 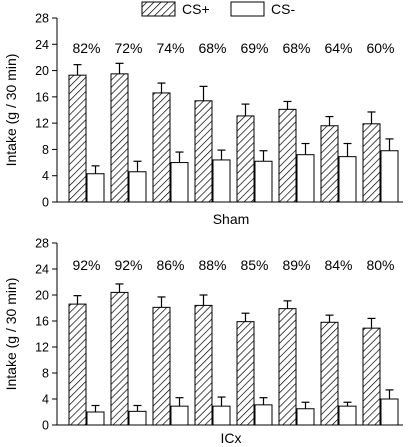 What do you see at coordinates (296, 265) in the screenshot?
I see `percent-annotation: 89%` at bounding box center [296, 265].